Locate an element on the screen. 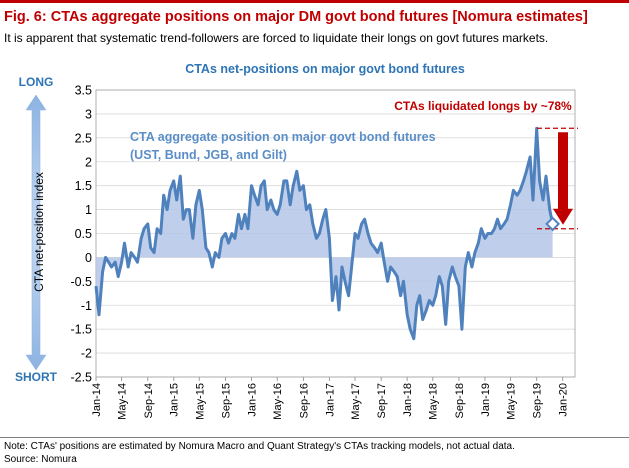 The width and height of the screenshot is (629, 468). y-tick-label: 0.5 is located at coordinates (83, 234).